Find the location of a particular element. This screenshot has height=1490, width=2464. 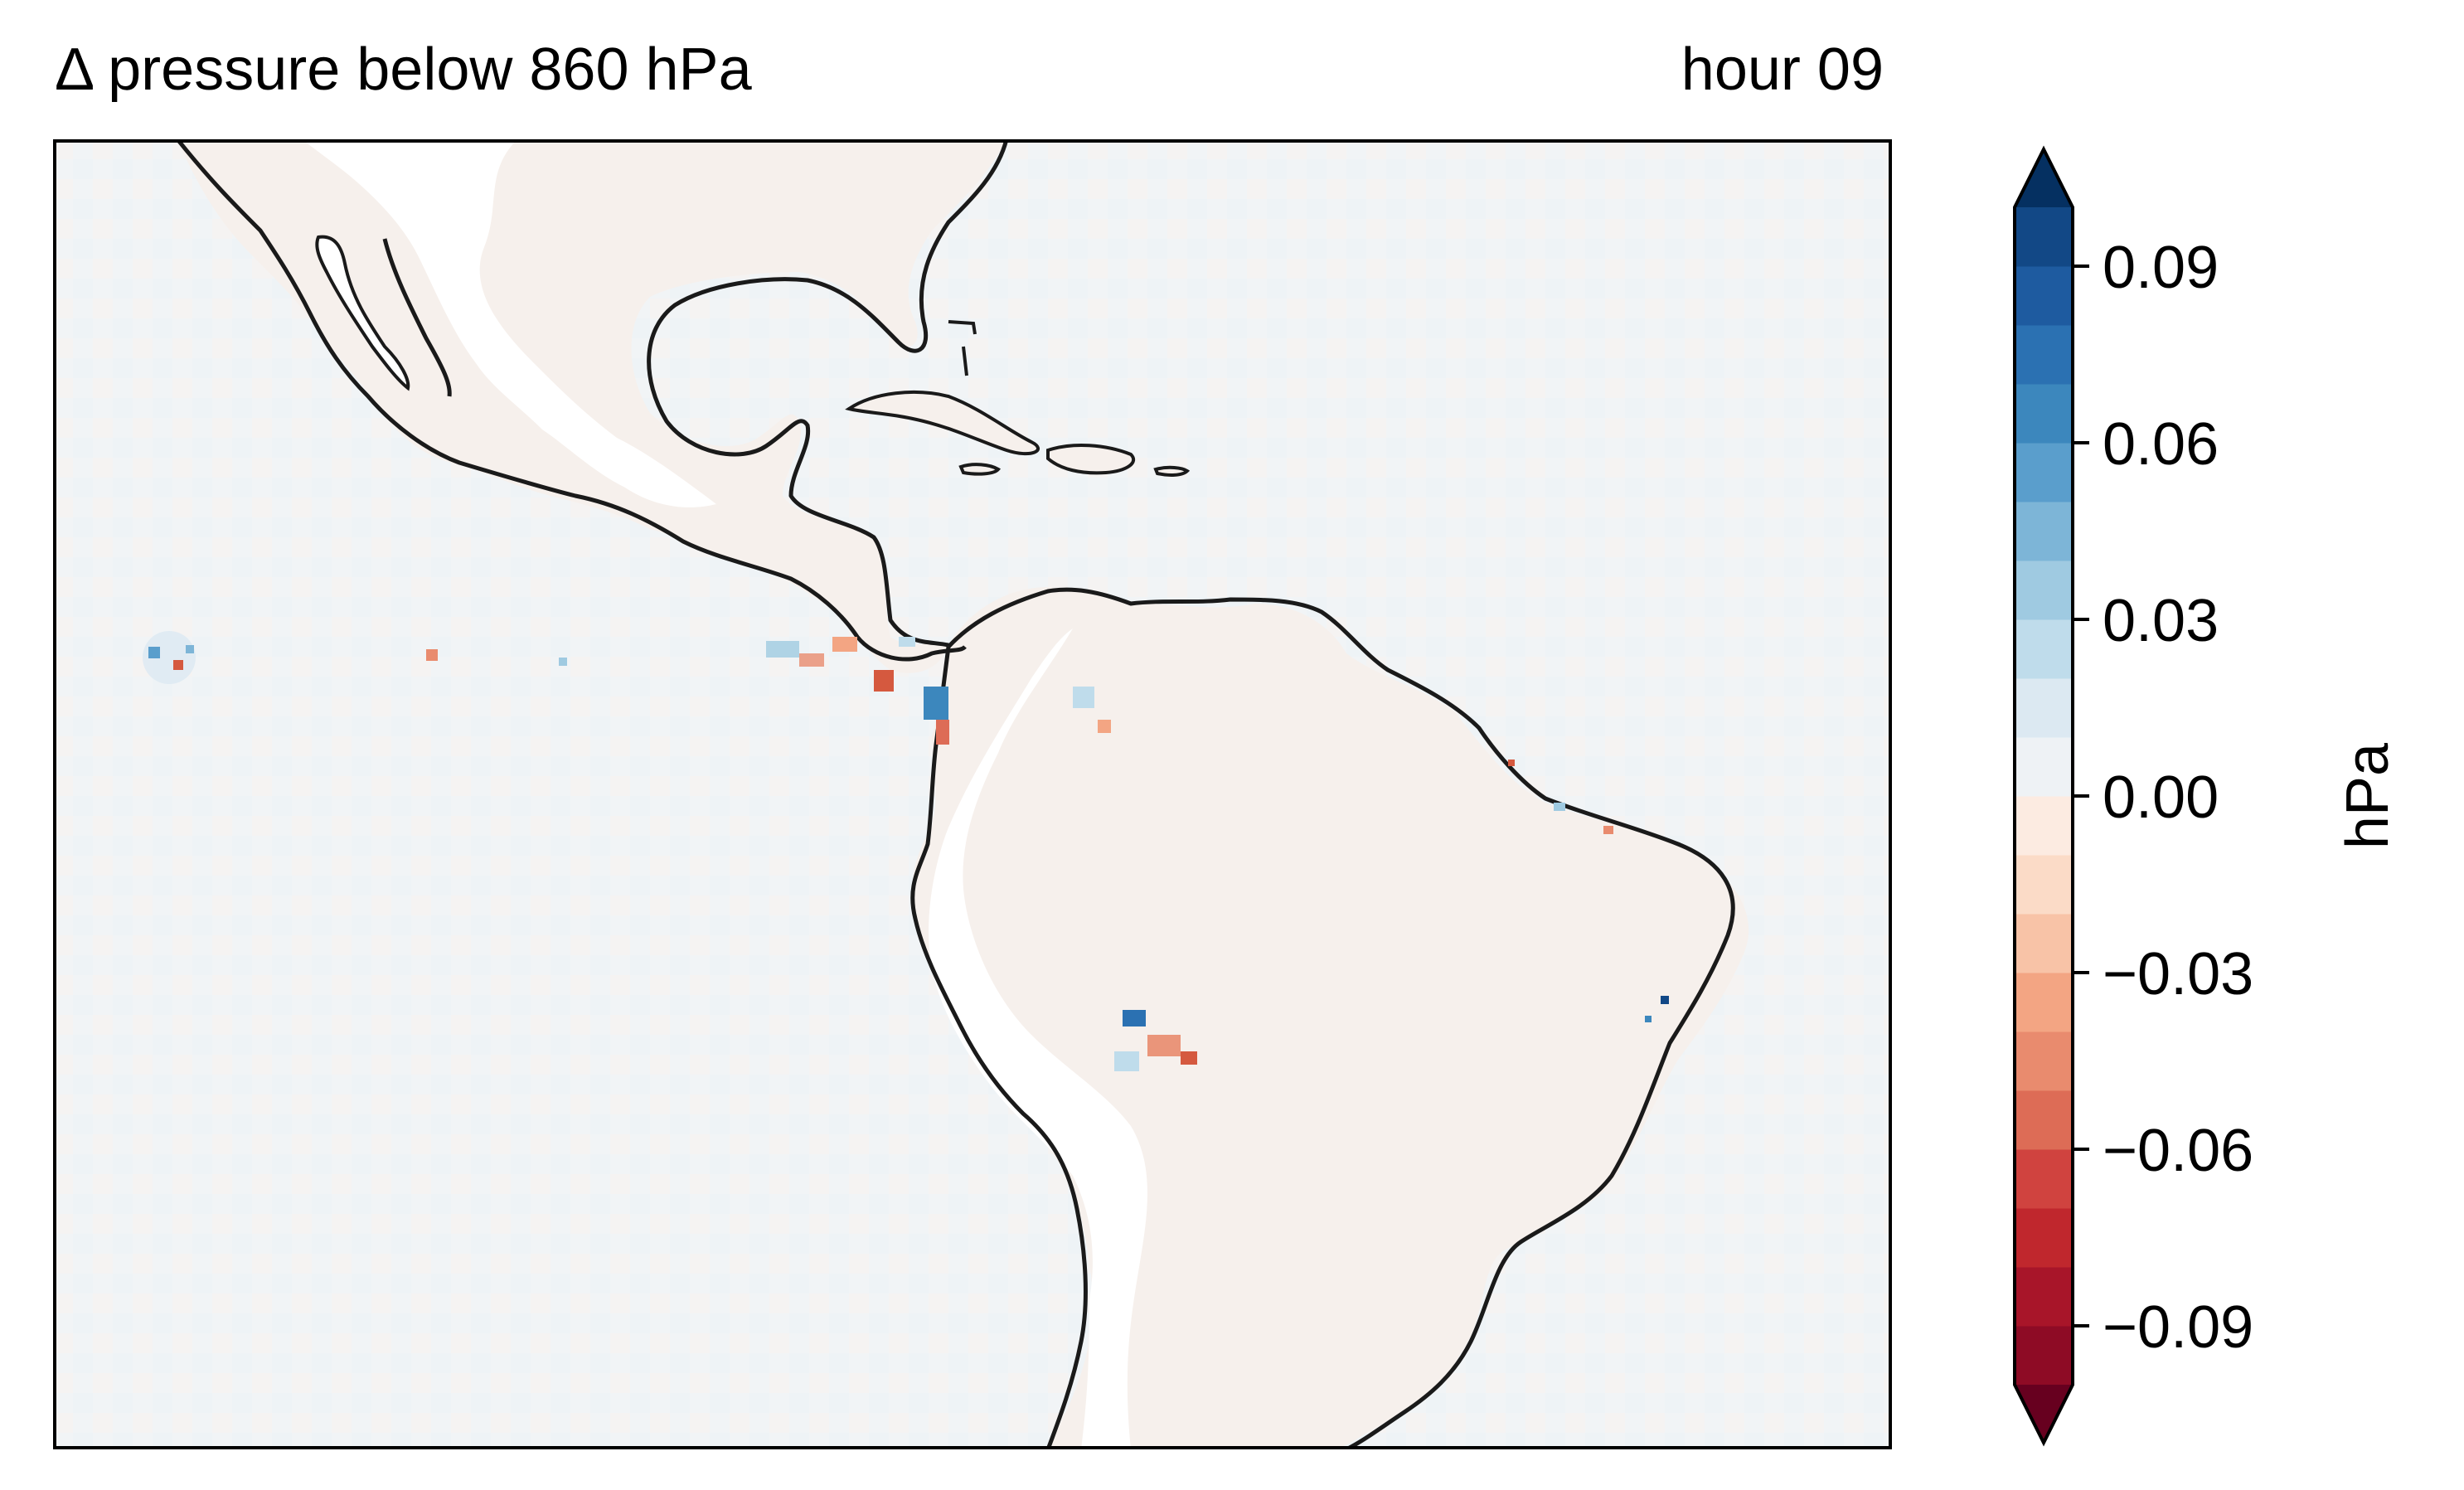

colorbar-extend-min is located at coordinates (2044, 1414).